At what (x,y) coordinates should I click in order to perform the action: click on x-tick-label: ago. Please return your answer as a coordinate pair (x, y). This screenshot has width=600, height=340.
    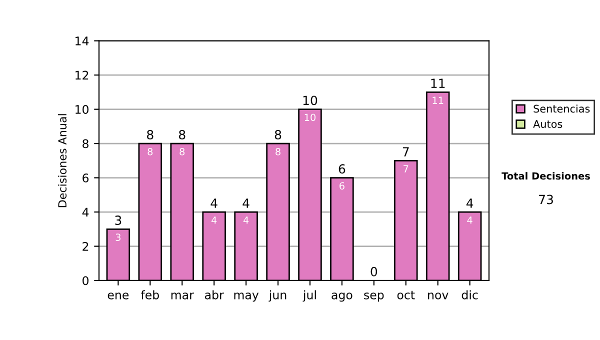
    Looking at the image, I should click on (342, 297).